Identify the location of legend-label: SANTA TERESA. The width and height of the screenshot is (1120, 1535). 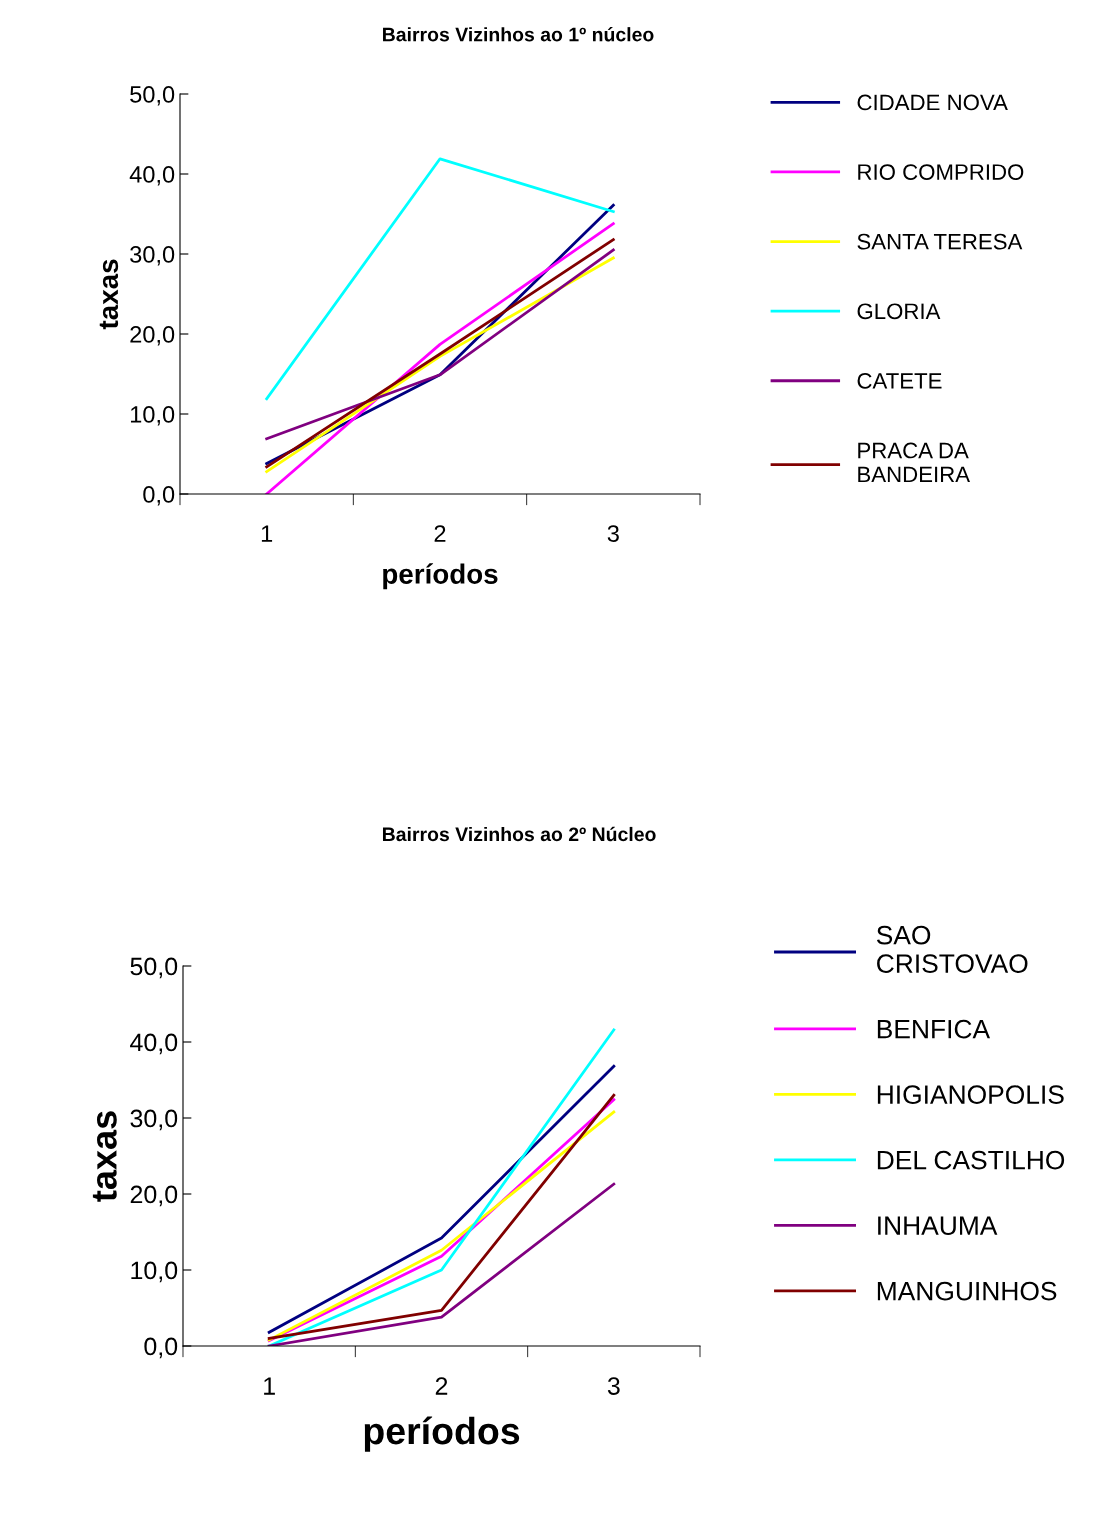
(940, 241).